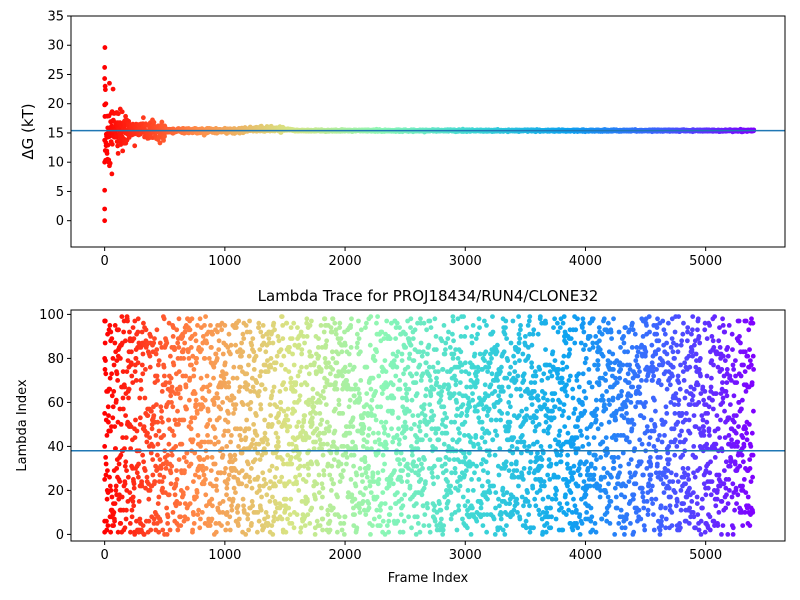  Describe the element at coordinates (55, 75) in the screenshot. I see `y-tick-label: 25` at that location.